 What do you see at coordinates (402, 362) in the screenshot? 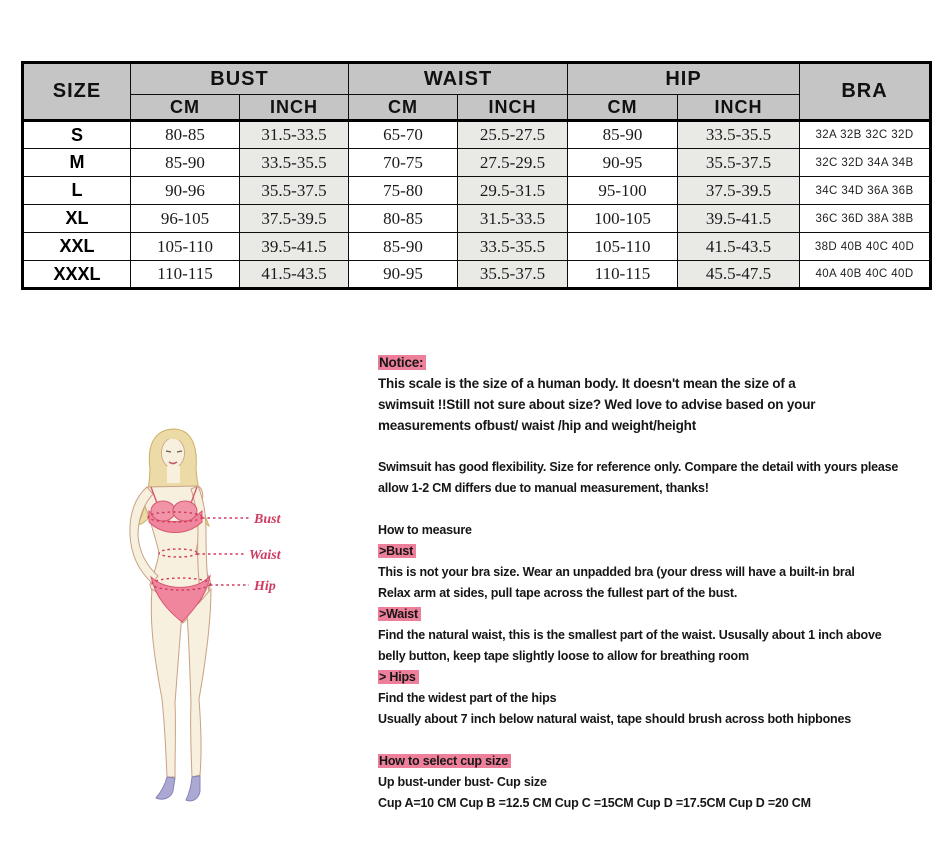
I see `notice-title: Notice:` at bounding box center [402, 362].